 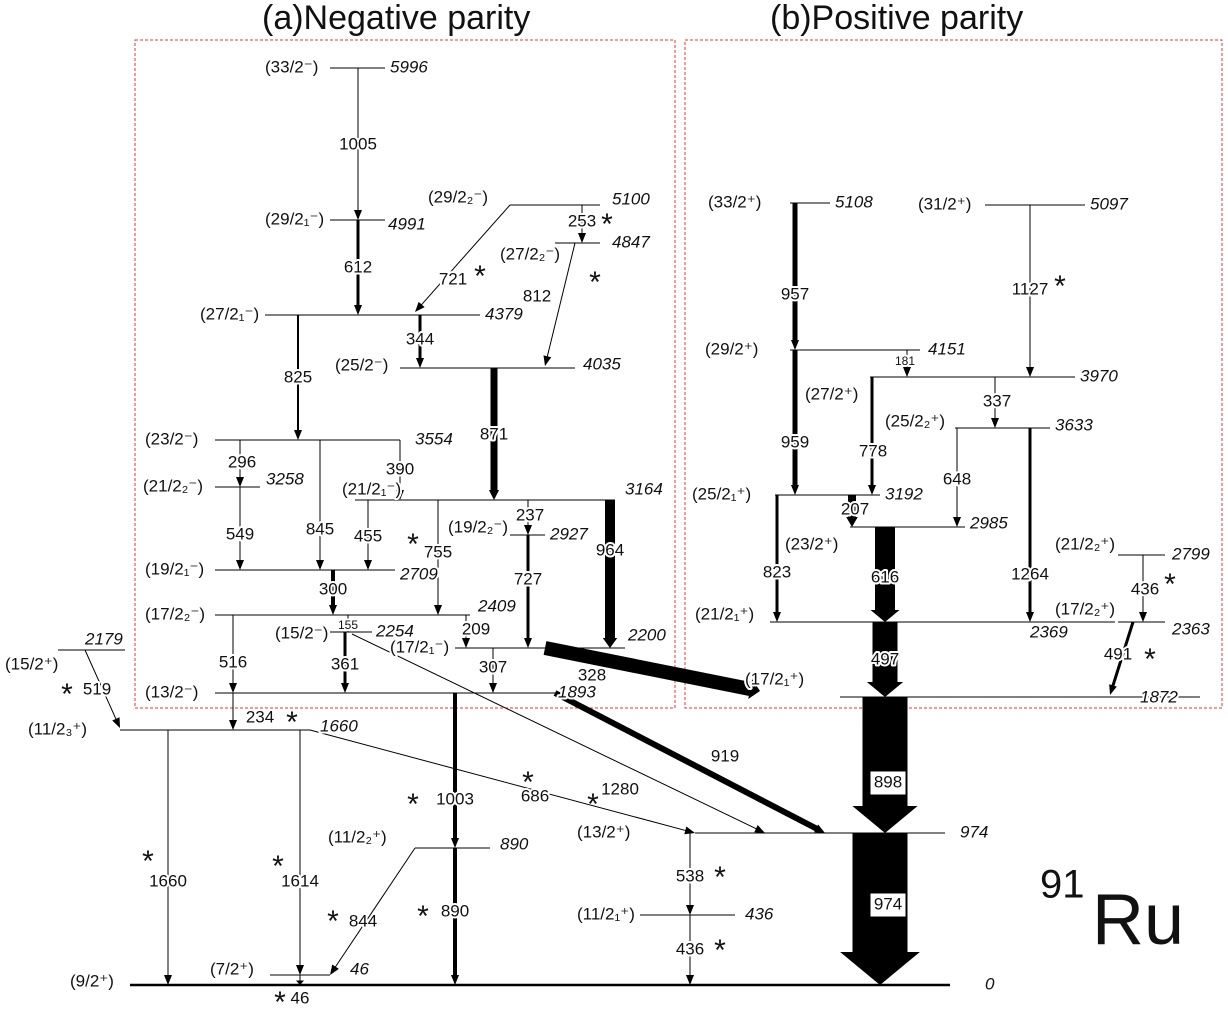 What do you see at coordinates (361, 364) in the screenshot?
I see `spin-label: (25/2⁻)` at bounding box center [361, 364].